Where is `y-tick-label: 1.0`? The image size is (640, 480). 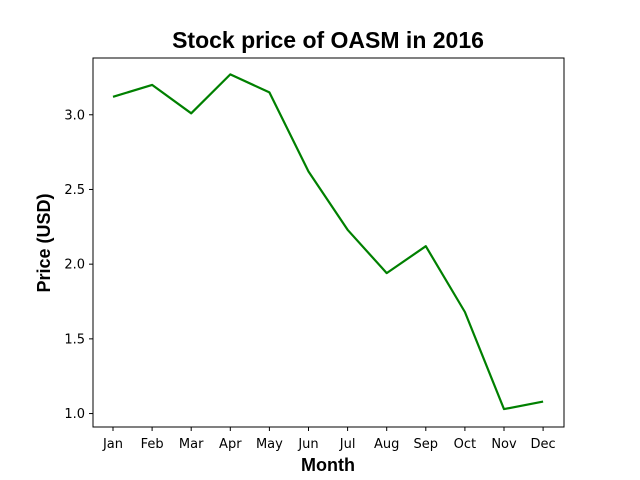
y-tick-label: 1.0 is located at coordinates (74, 414).